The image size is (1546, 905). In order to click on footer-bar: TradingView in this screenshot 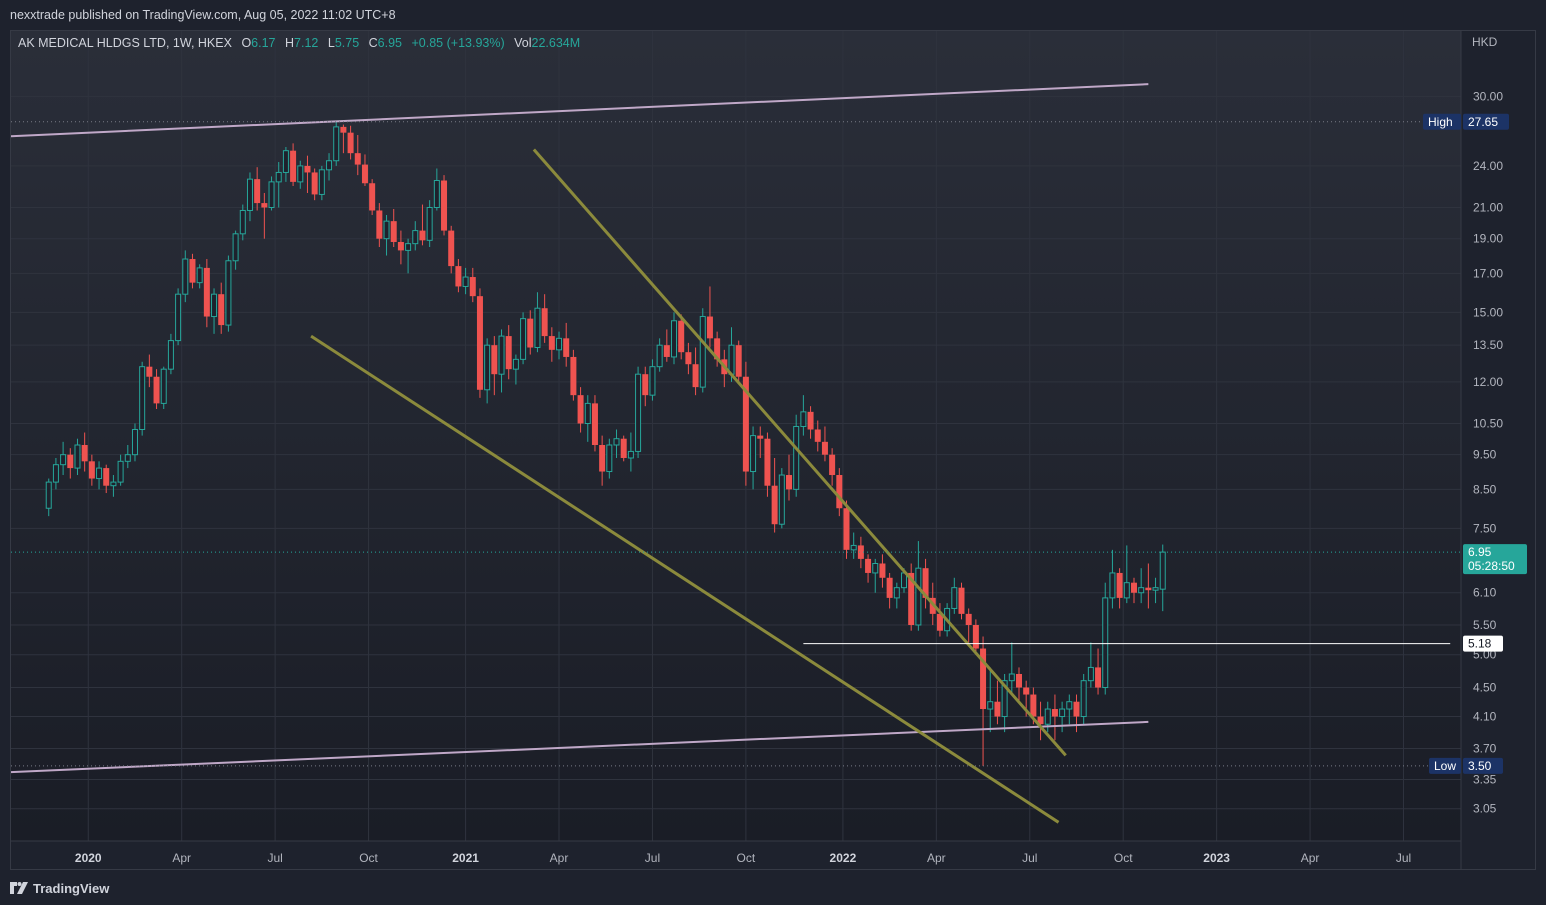, I will do `click(773, 888)`.